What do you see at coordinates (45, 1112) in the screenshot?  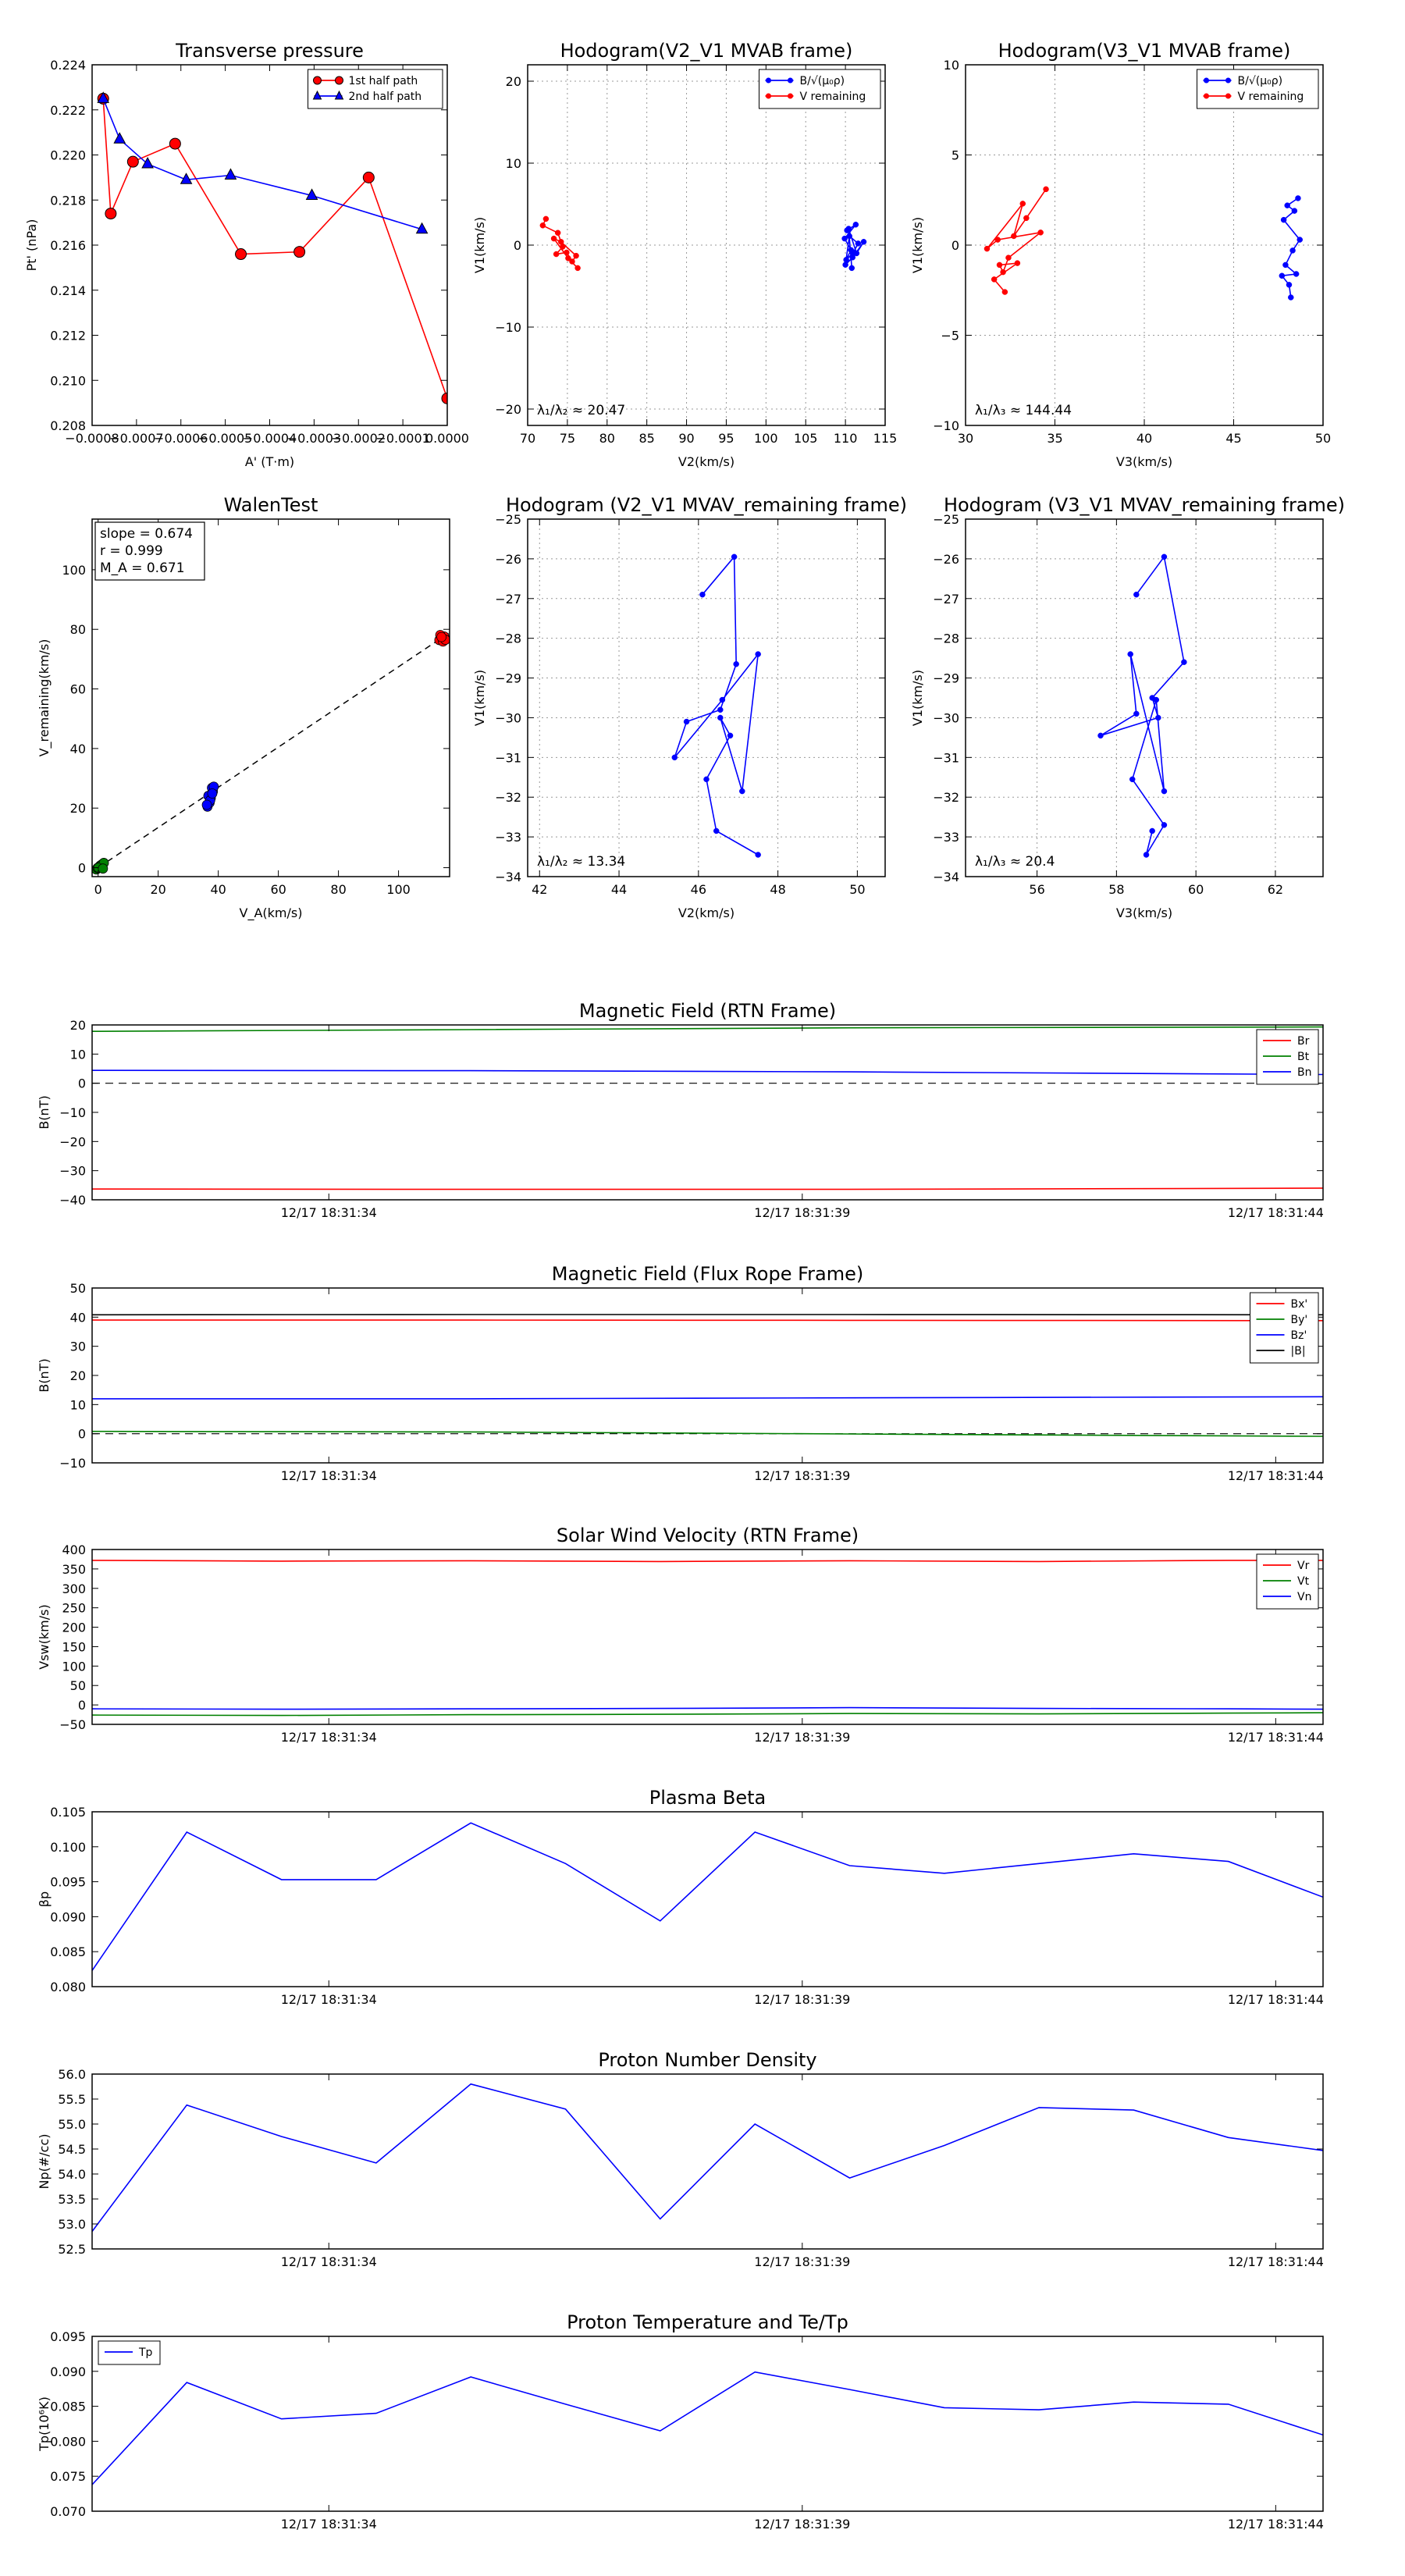 I see `bfield-ylabel: B(nT)` at bounding box center [45, 1112].